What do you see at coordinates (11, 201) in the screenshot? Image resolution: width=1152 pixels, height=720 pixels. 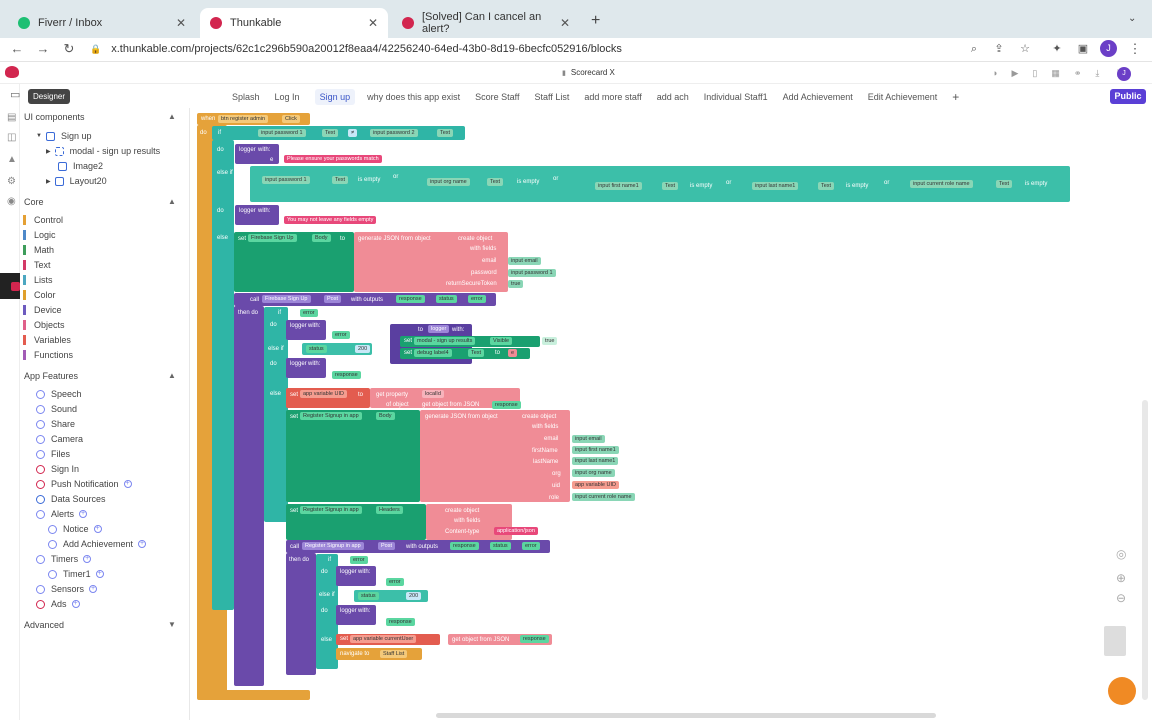 I see `variables-icon: ◉` at bounding box center [11, 201].